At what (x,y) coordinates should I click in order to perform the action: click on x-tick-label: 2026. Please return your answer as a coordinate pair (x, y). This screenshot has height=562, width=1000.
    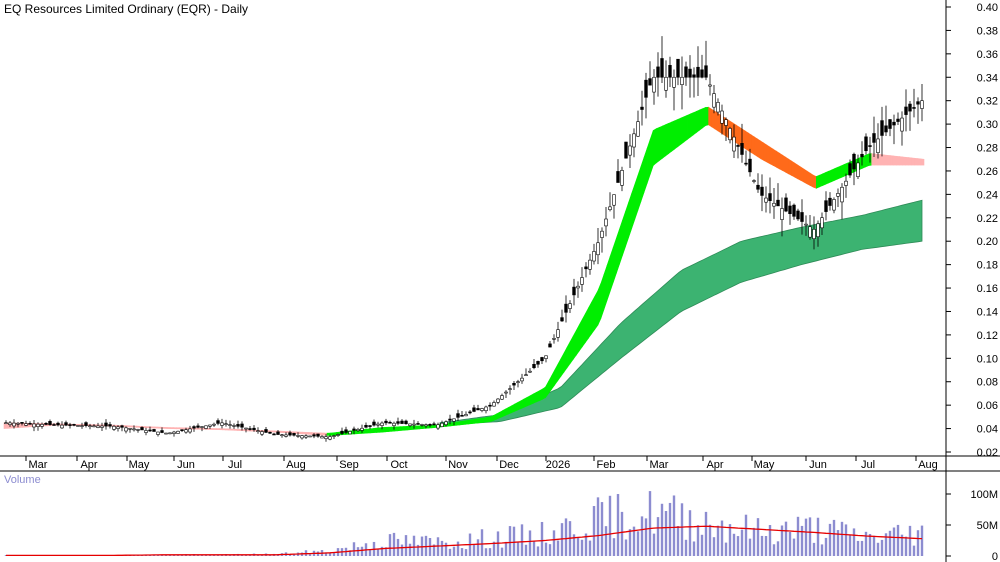
    Looking at the image, I should click on (558, 465).